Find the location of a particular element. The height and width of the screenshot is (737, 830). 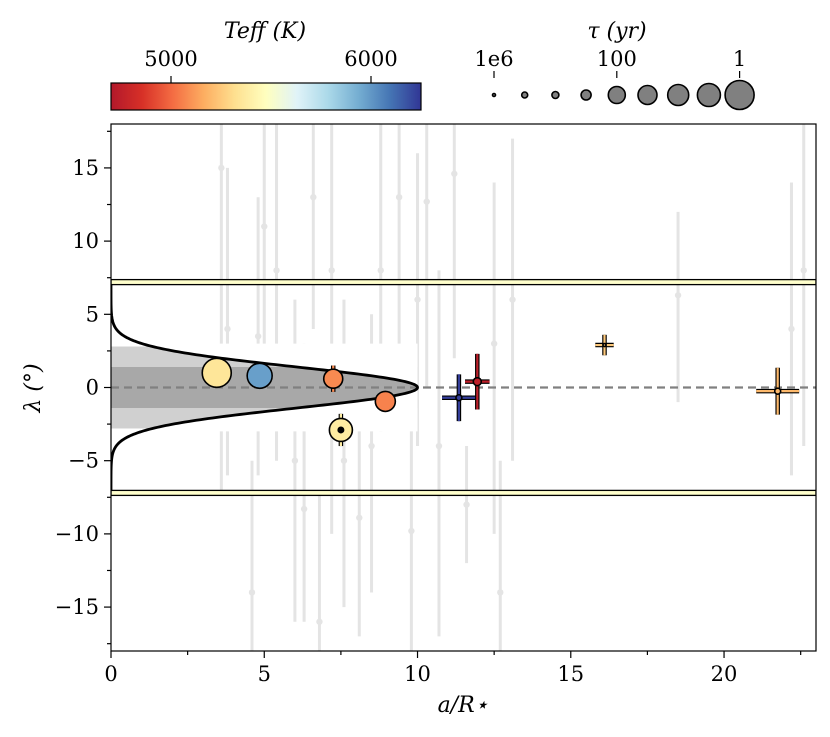

y-tick-label: −10 is located at coordinates (77, 534).